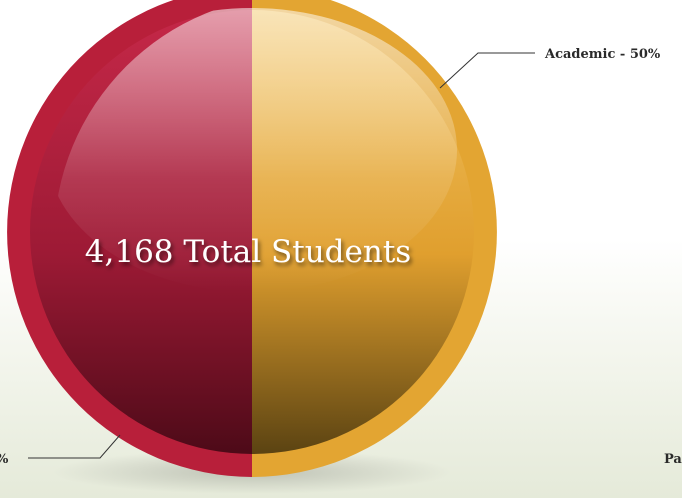 The width and height of the screenshot is (682, 498). What do you see at coordinates (248, 252) in the screenshot?
I see `center-label: 4,168 Total Students` at bounding box center [248, 252].